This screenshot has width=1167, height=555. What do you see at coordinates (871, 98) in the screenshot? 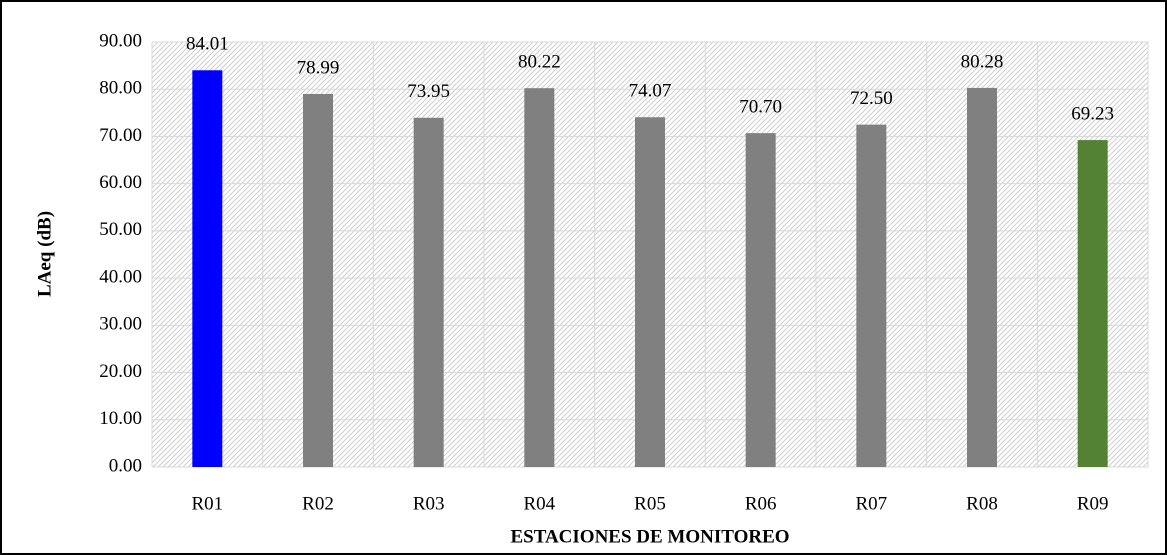
I see `data-label: 72.50` at bounding box center [871, 98].